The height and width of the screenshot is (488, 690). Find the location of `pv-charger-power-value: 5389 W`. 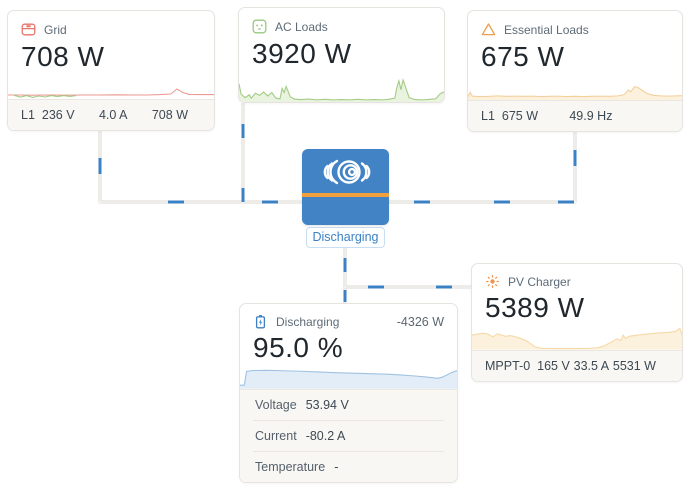

pv-charger-power-value: 5389 W is located at coordinates (535, 308).